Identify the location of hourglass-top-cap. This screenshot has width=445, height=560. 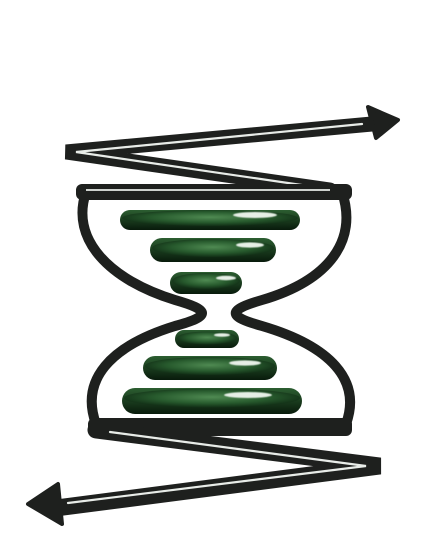
(214, 192).